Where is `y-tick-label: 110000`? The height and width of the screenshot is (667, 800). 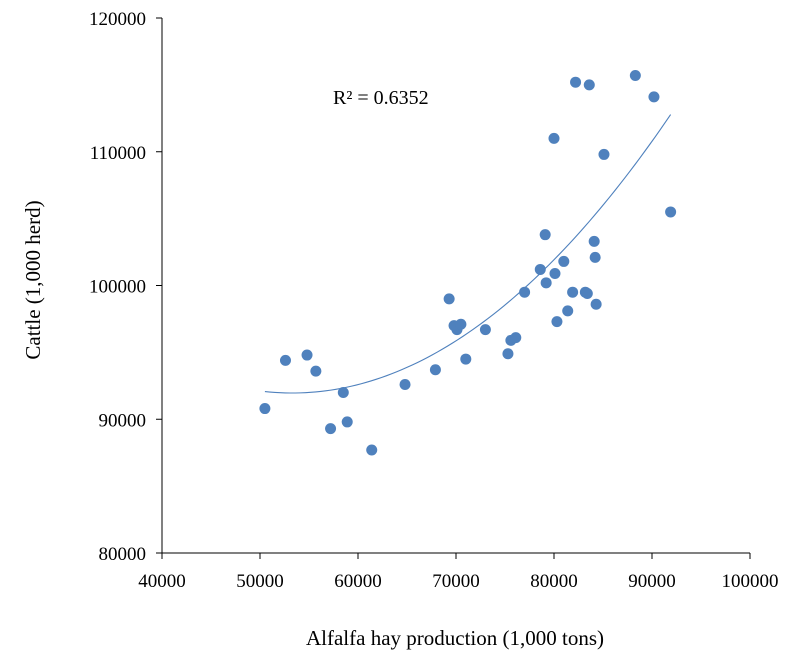 y-tick-label: 110000 is located at coordinates (118, 153).